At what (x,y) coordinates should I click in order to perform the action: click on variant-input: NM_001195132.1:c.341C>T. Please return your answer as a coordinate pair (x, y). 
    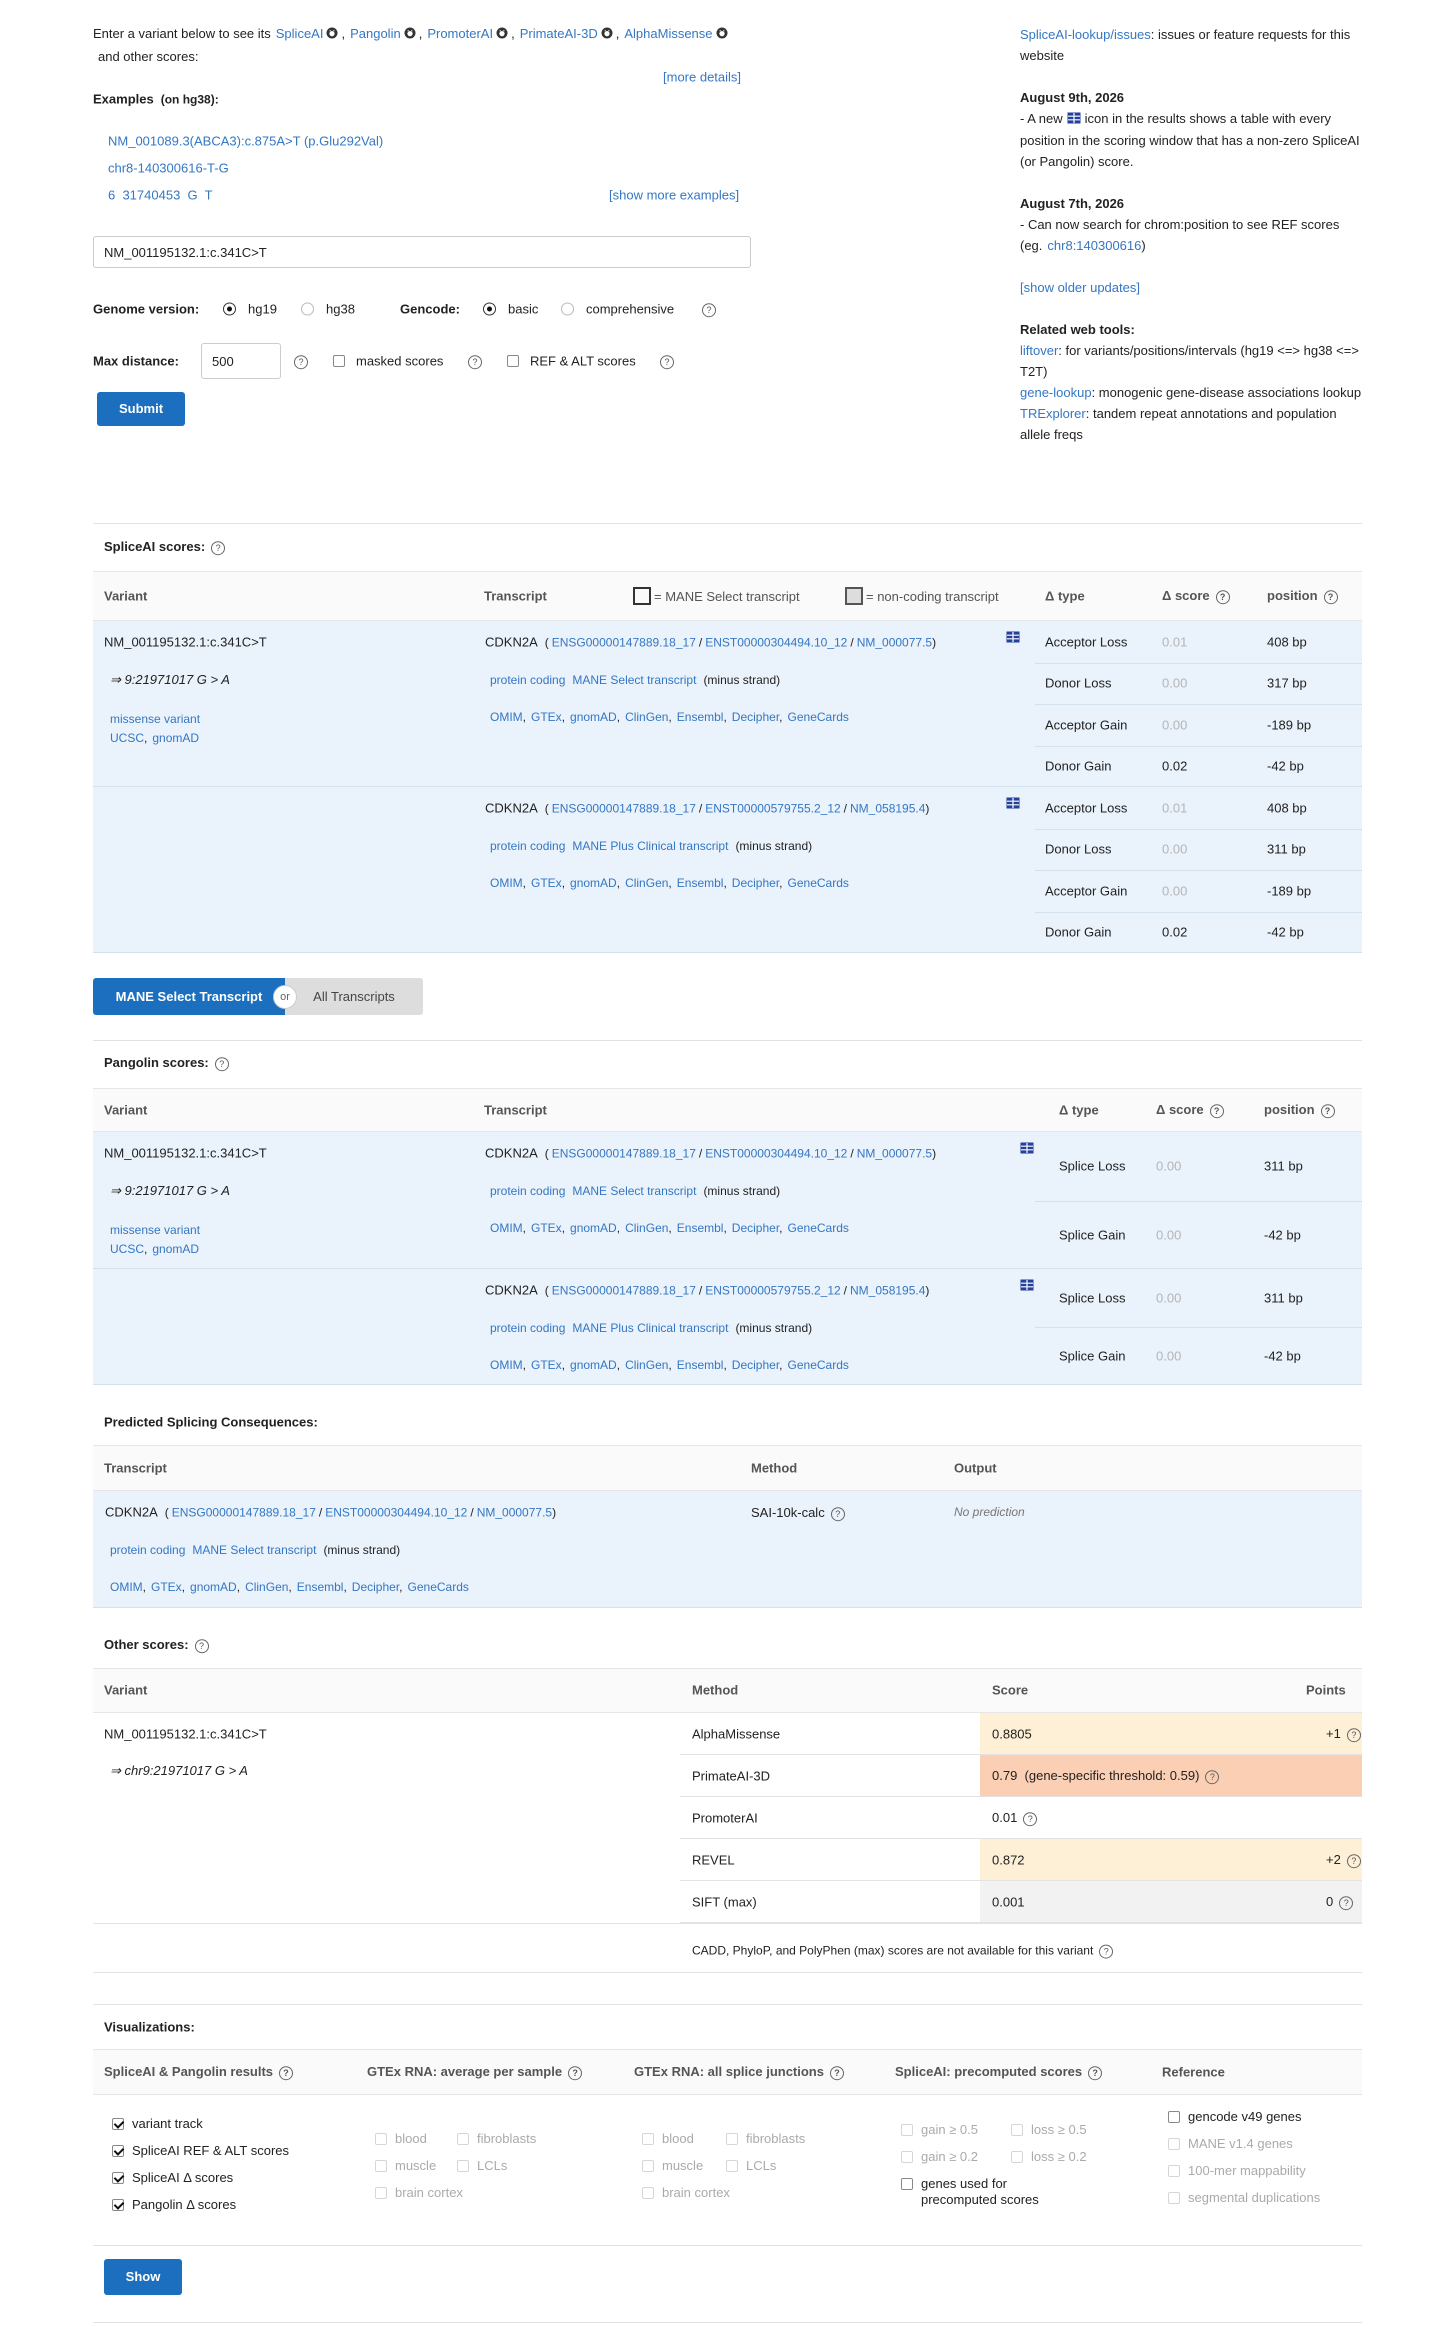
    Looking at the image, I should click on (422, 252).